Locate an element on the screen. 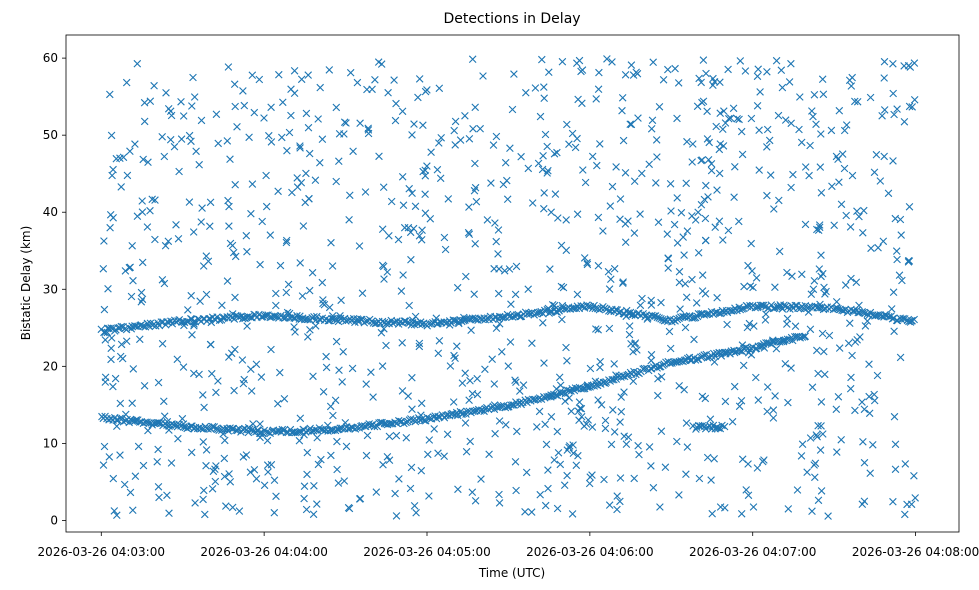 The image size is (979, 590). x-tick-label: 2026-03-26 04:07:00 is located at coordinates (752, 552).